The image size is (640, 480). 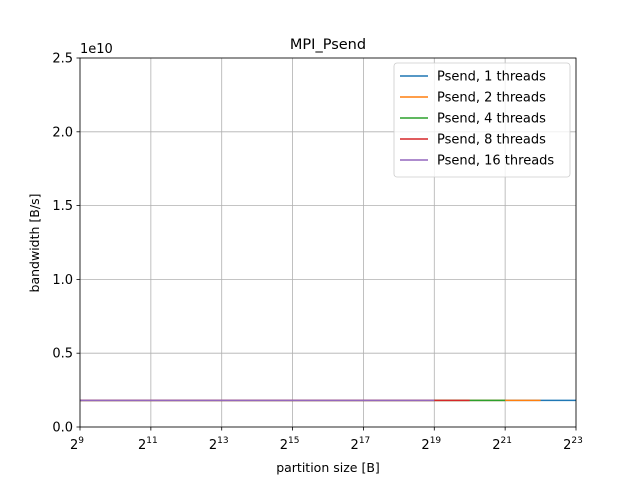 I want to click on legend-entry-label: Psend, 16 threads, so click(x=495, y=161).